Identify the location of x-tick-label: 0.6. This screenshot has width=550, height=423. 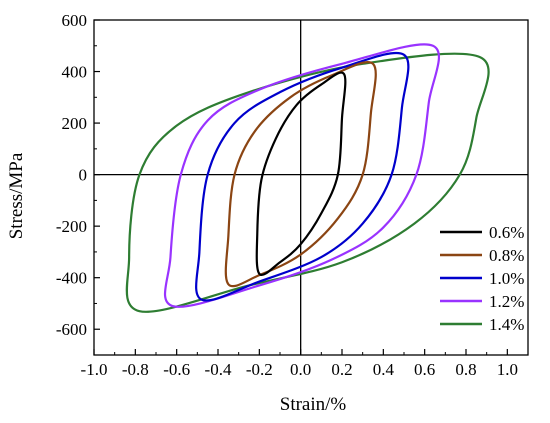
(424, 369).